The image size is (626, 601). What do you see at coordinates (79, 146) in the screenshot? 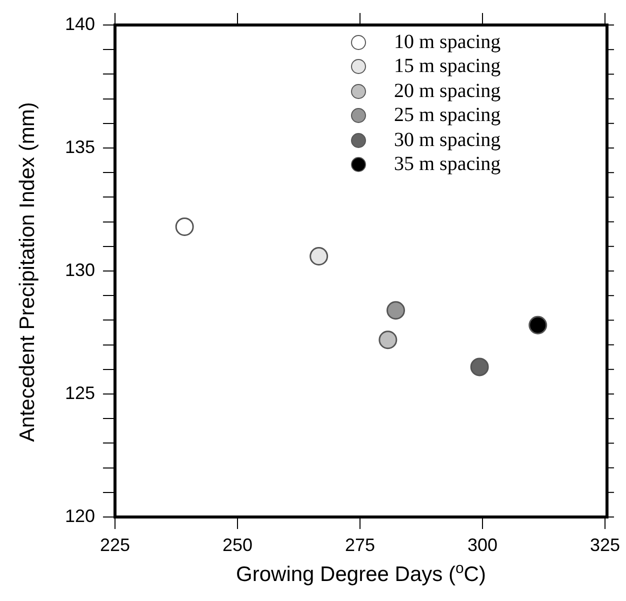
I see `y-tick-label: 135` at bounding box center [79, 146].